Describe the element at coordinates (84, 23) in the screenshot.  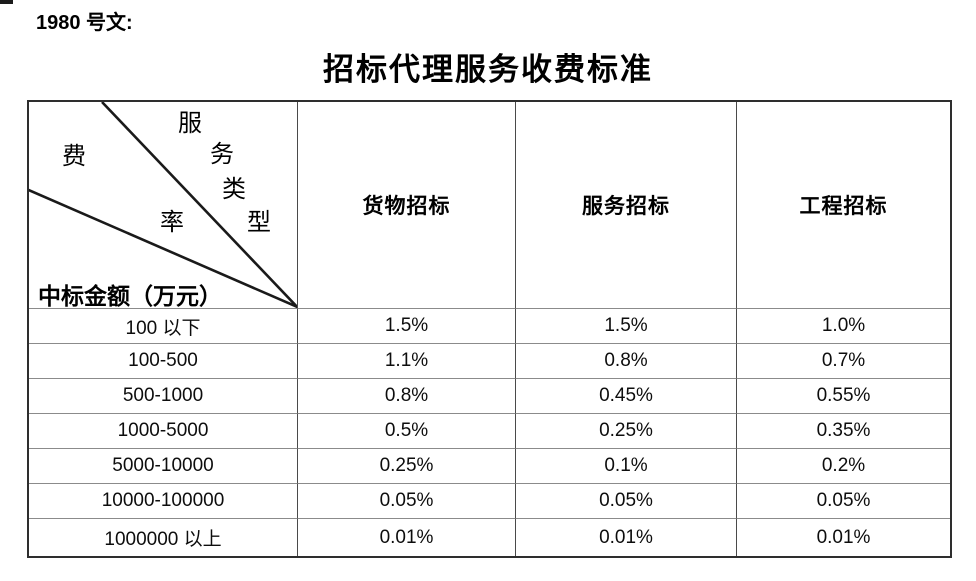
I see `doc-ref-label: 1980 号文:` at that location.